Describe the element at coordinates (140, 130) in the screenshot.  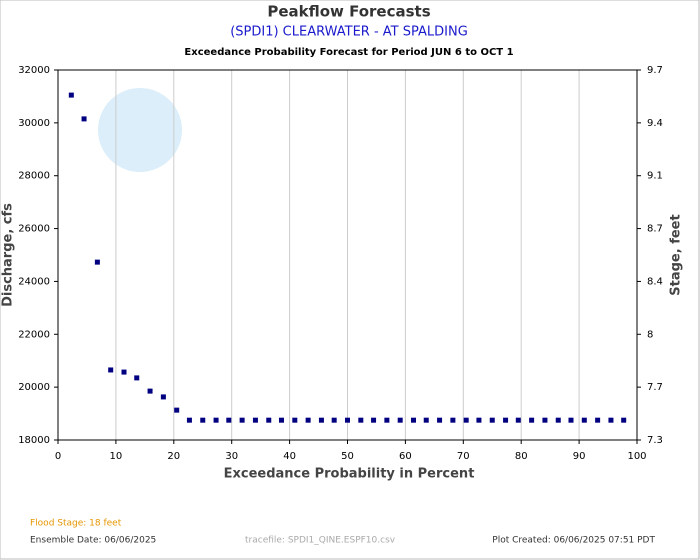
I see `logo-watermark` at that location.